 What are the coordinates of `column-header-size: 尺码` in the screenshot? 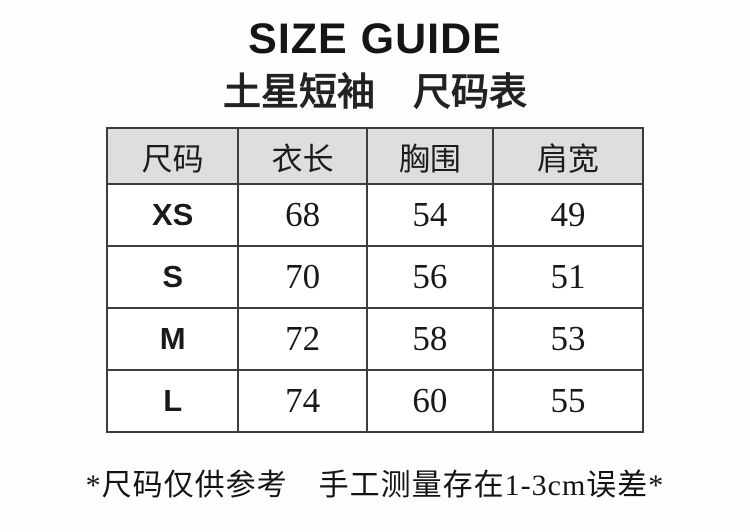 It's located at (172, 156).